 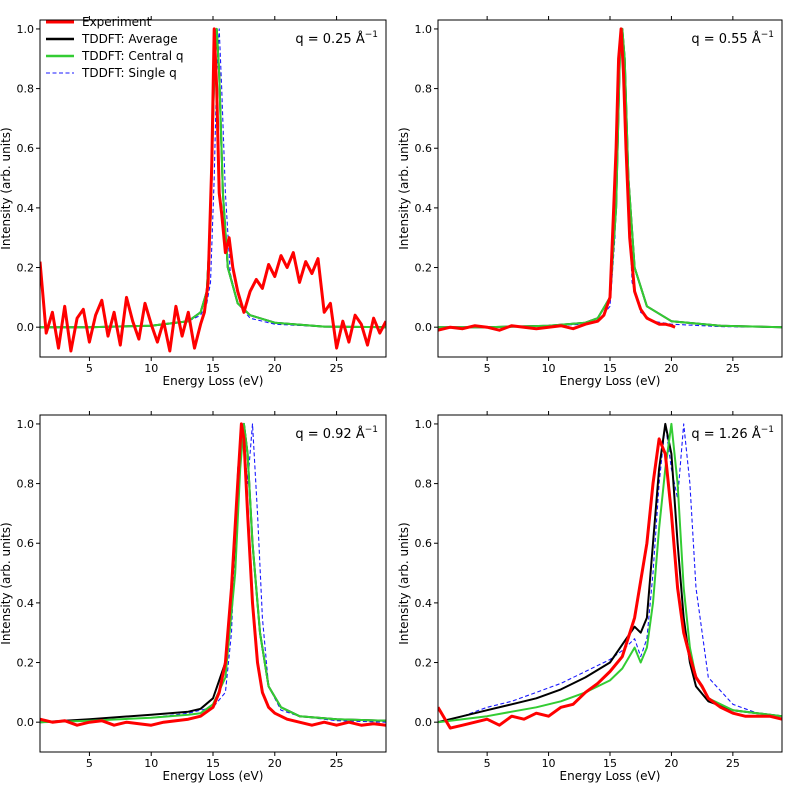 What do you see at coordinates (132, 56) in the screenshot?
I see `legend-label: TDDFT: Central q` at bounding box center [132, 56].